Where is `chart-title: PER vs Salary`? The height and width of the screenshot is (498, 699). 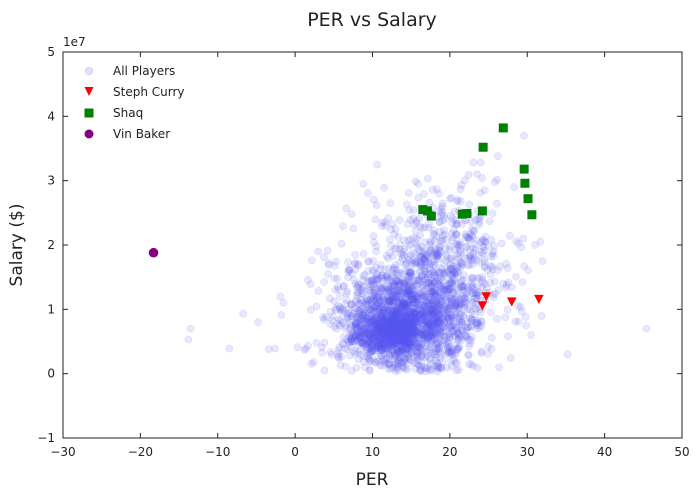
chart-title: PER vs Salary is located at coordinates (372, 20).